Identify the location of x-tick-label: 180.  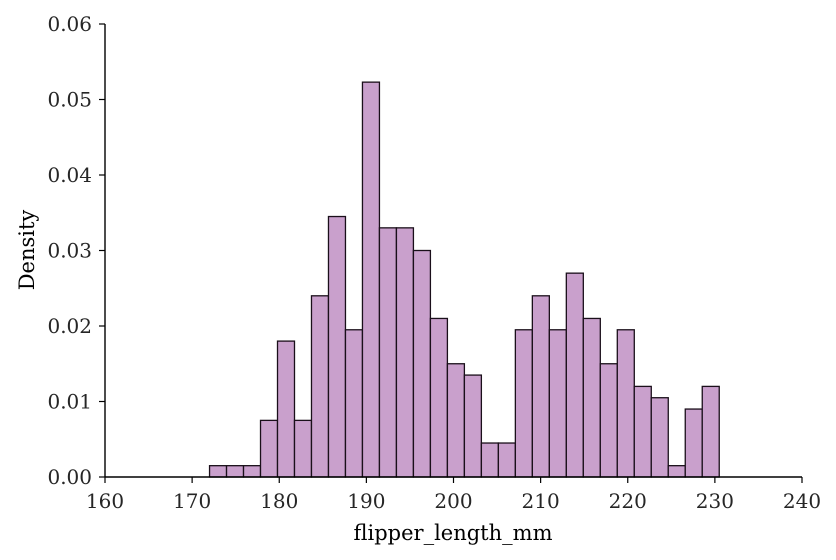
(279, 501).